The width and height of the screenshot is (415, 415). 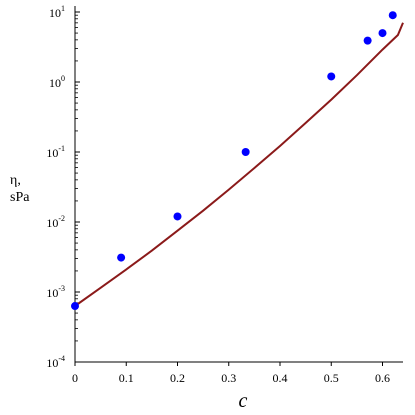 I want to click on x-tick-label: 0, so click(x=75, y=378).